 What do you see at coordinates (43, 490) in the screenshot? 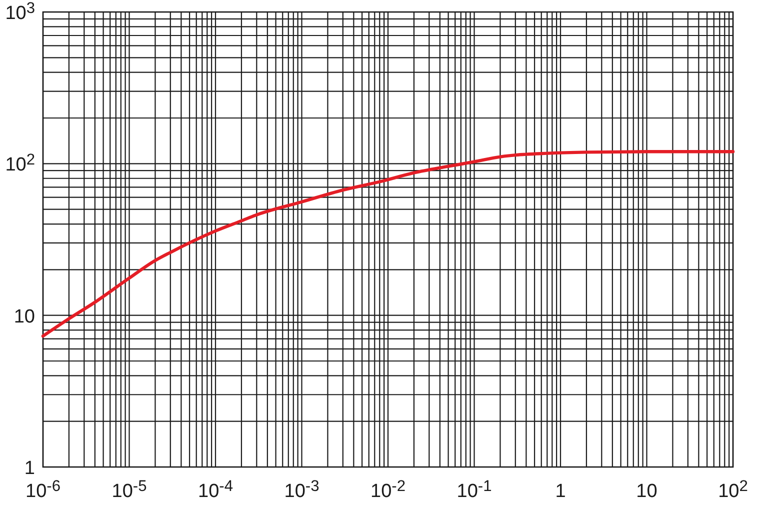
I see `x-tick-label: 10$^{-6}$` at bounding box center [43, 490].